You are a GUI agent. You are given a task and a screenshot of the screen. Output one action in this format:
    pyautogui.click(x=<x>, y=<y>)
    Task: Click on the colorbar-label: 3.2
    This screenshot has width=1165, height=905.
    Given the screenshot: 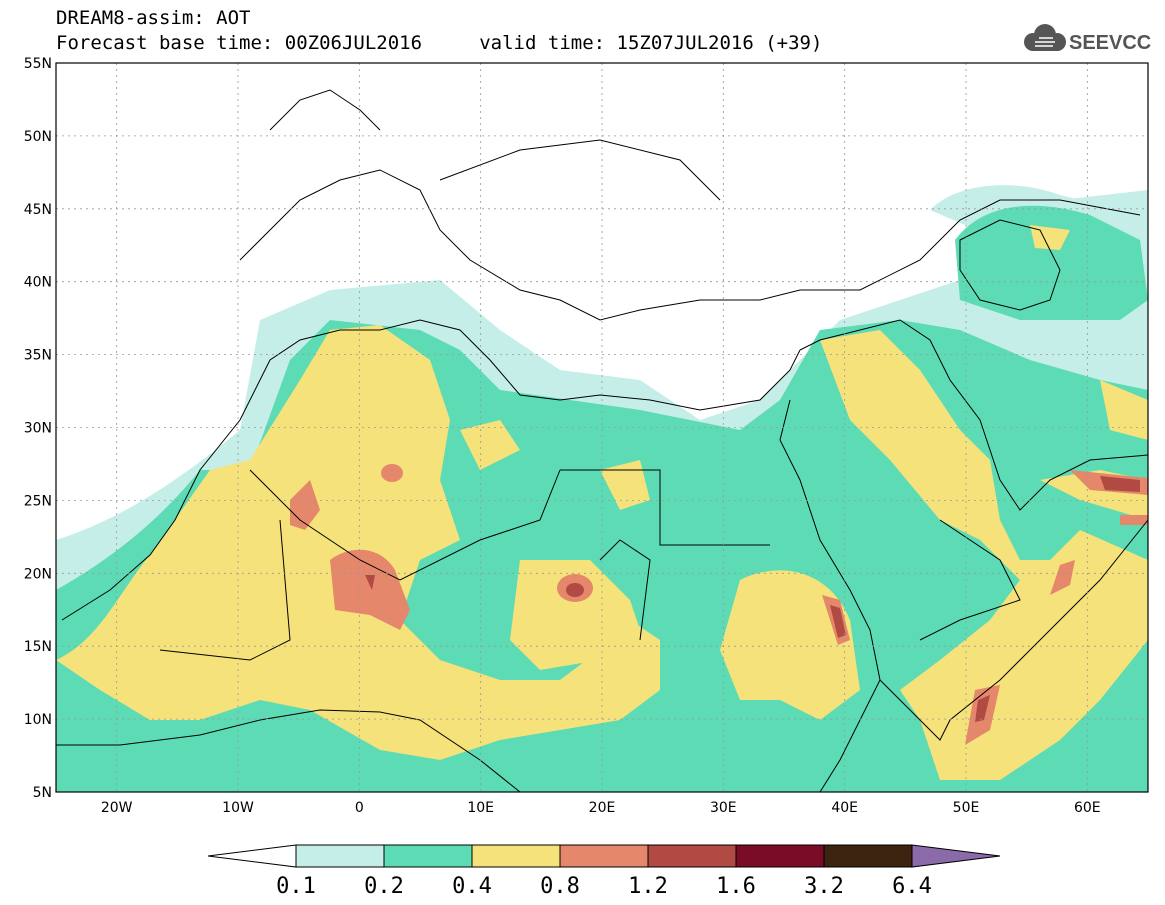 What is the action you would take?
    pyautogui.click(x=824, y=886)
    